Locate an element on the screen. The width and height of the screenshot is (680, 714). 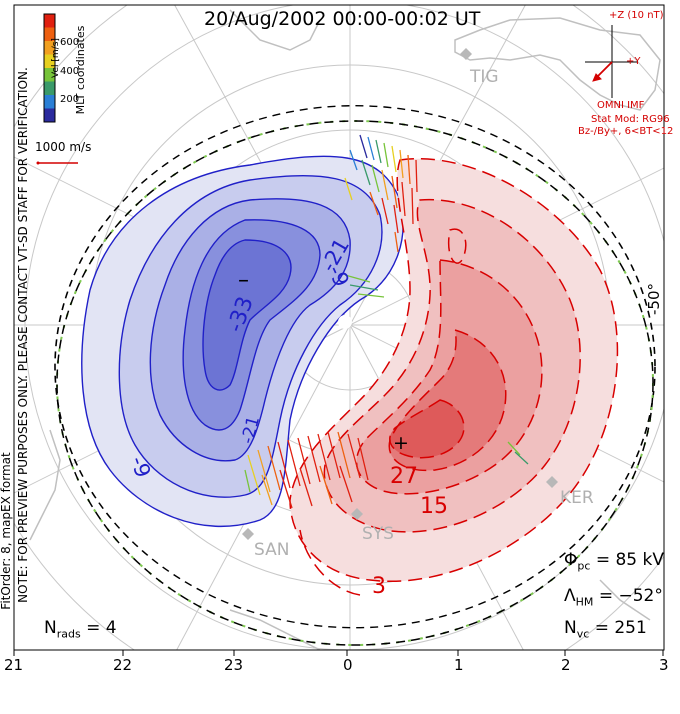
mlt-tick-label: 2 is located at coordinates (566, 665).